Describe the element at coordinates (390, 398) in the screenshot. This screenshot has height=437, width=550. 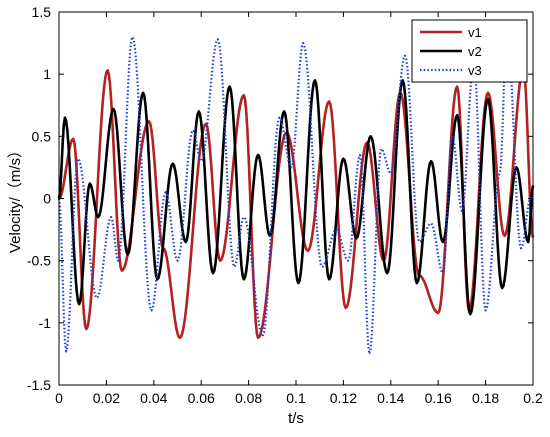
I see `x-tick-label: 0.14` at that location.